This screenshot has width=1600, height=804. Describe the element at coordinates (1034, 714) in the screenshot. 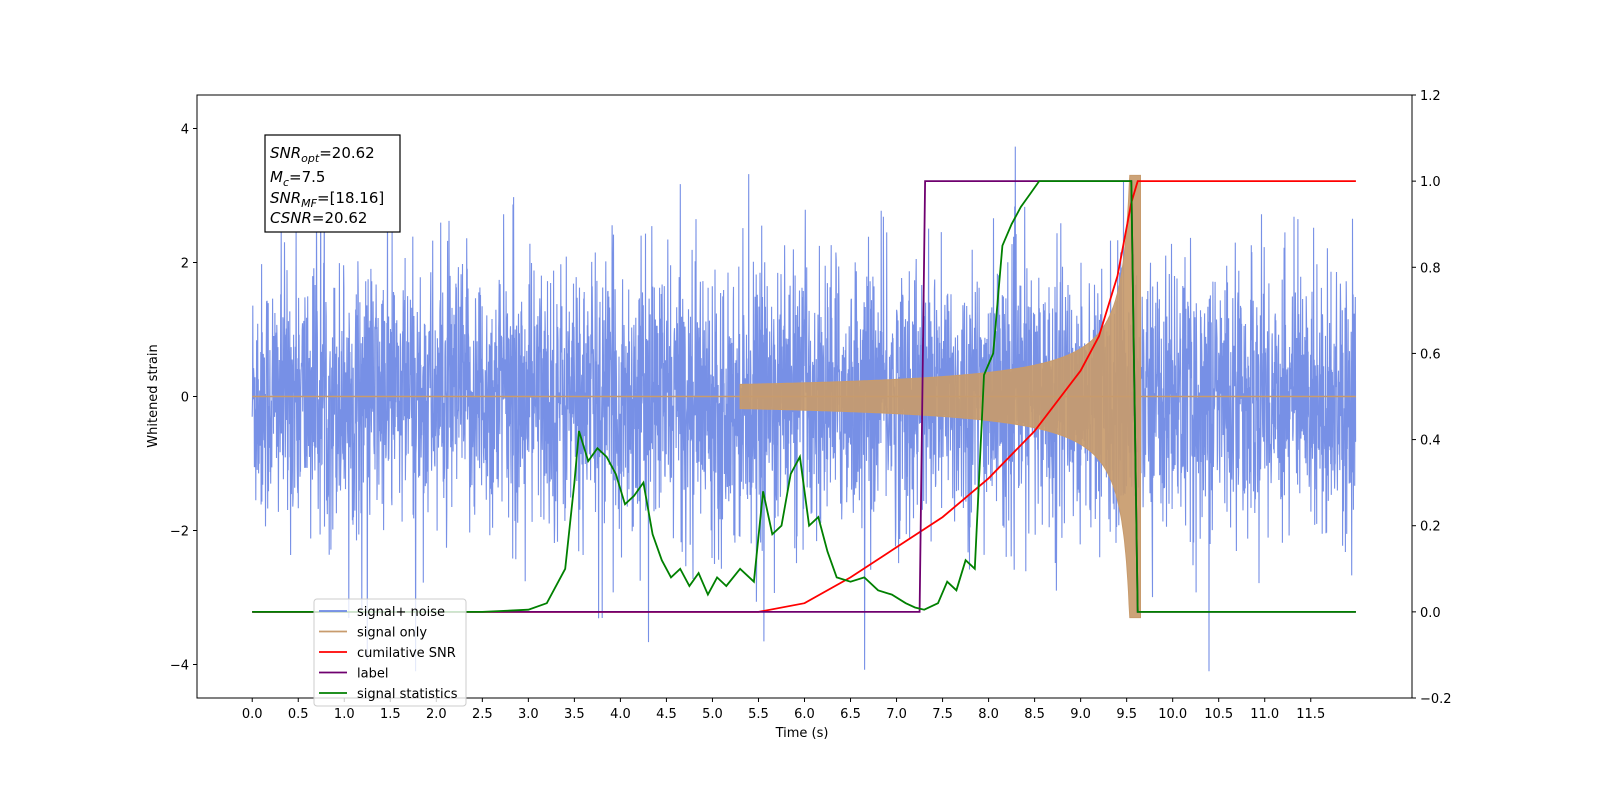

I see `x-tick-label: 8.5` at that location.